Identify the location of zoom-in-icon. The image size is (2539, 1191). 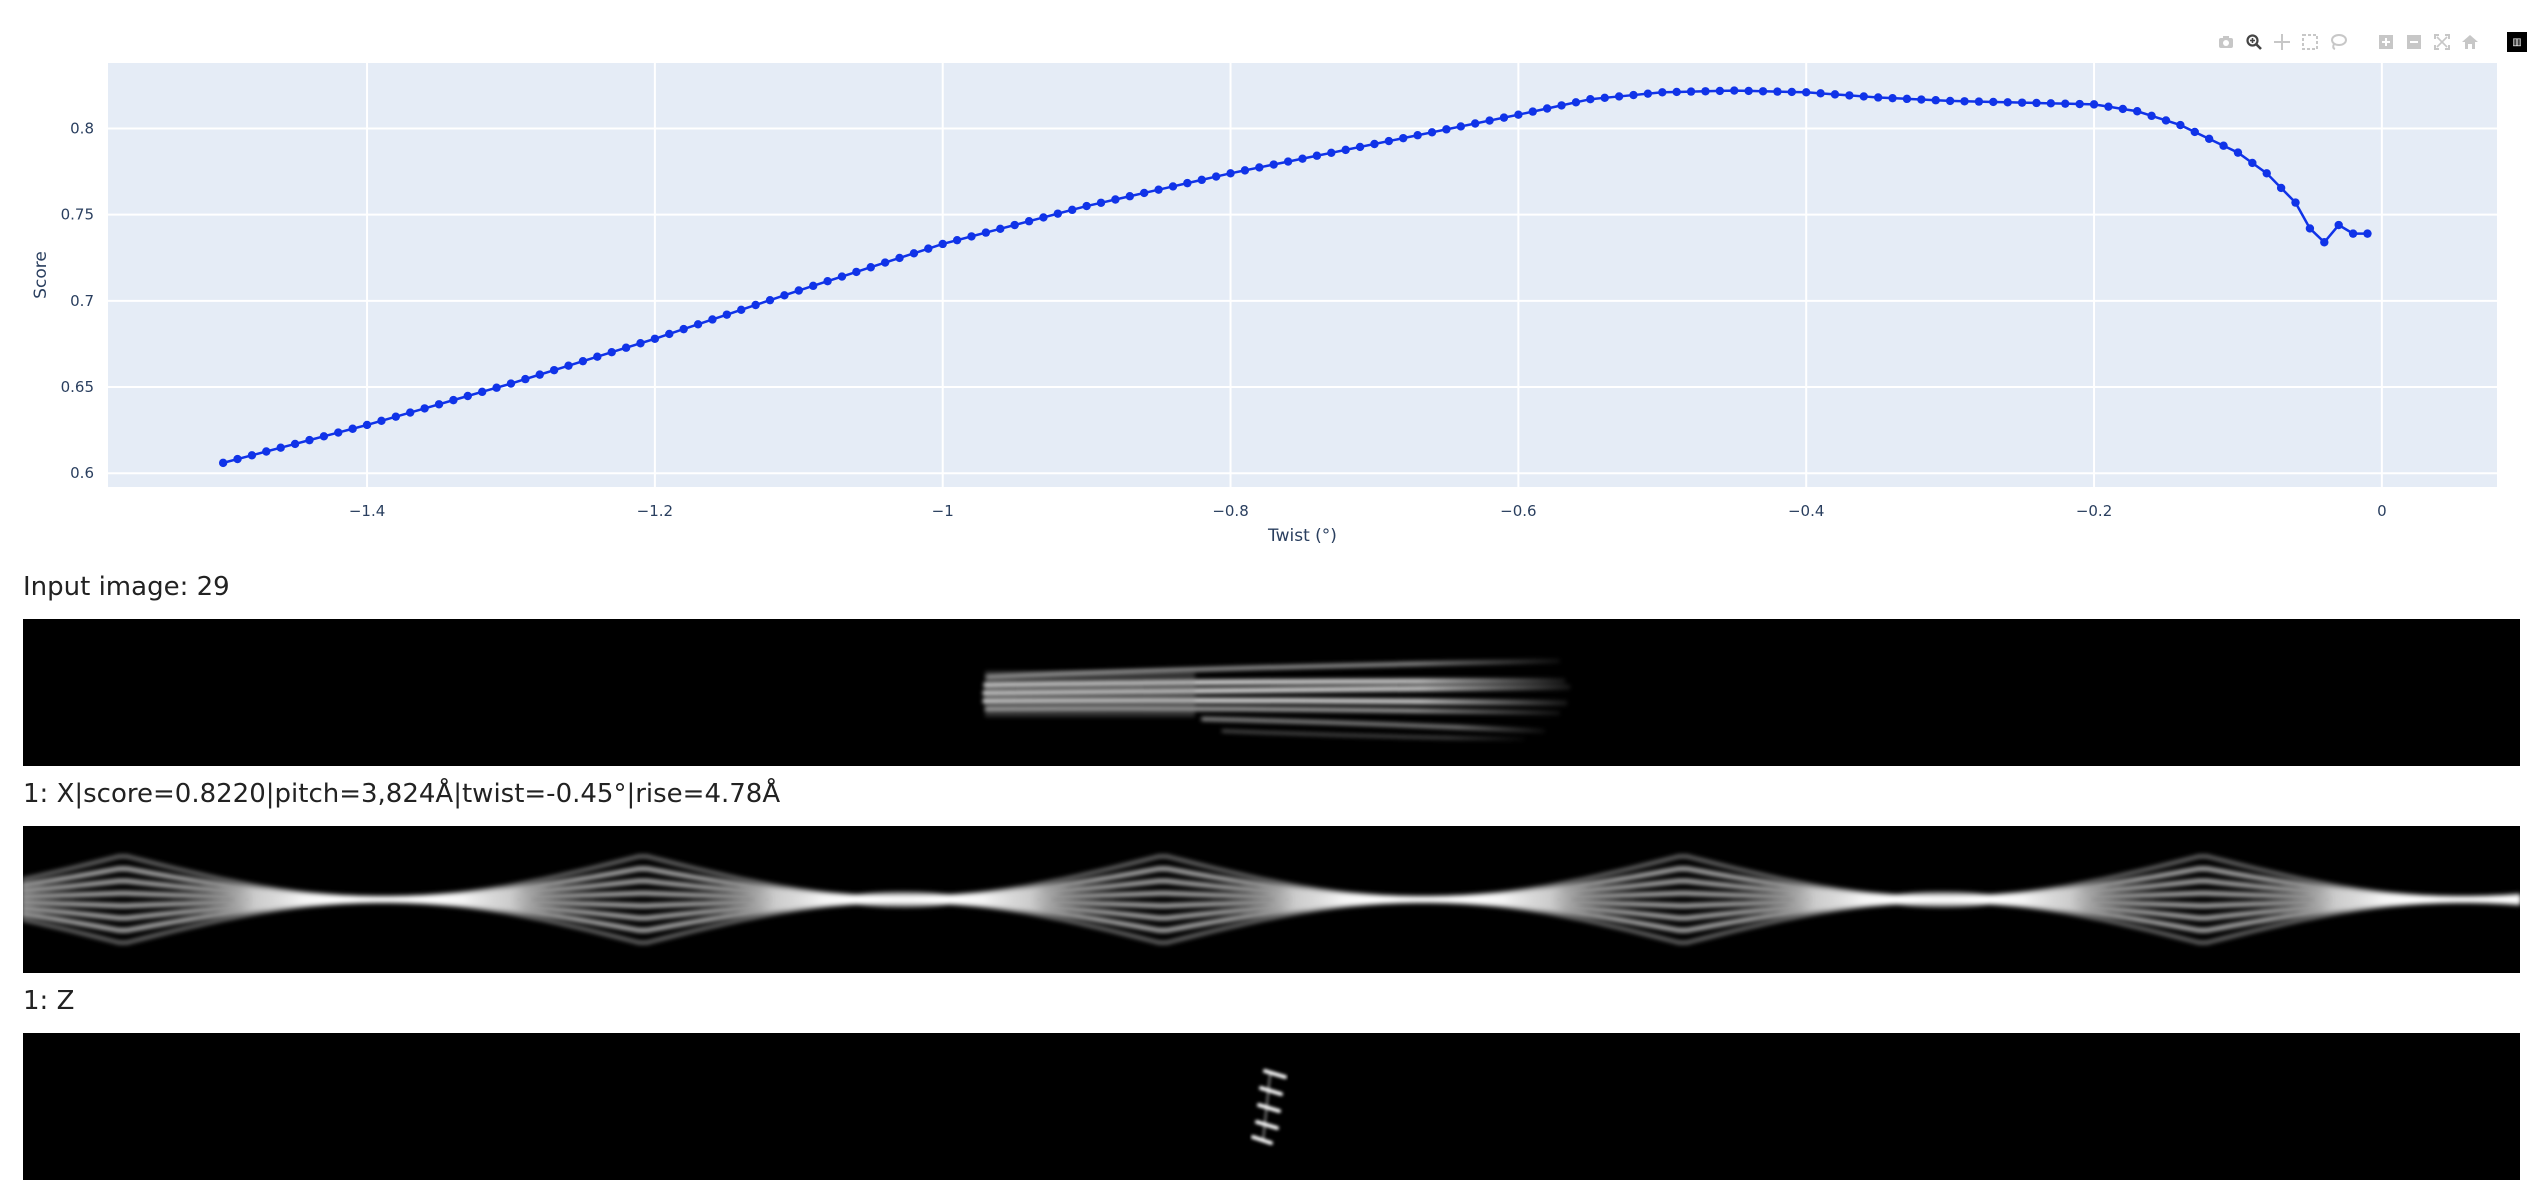
(2386, 42).